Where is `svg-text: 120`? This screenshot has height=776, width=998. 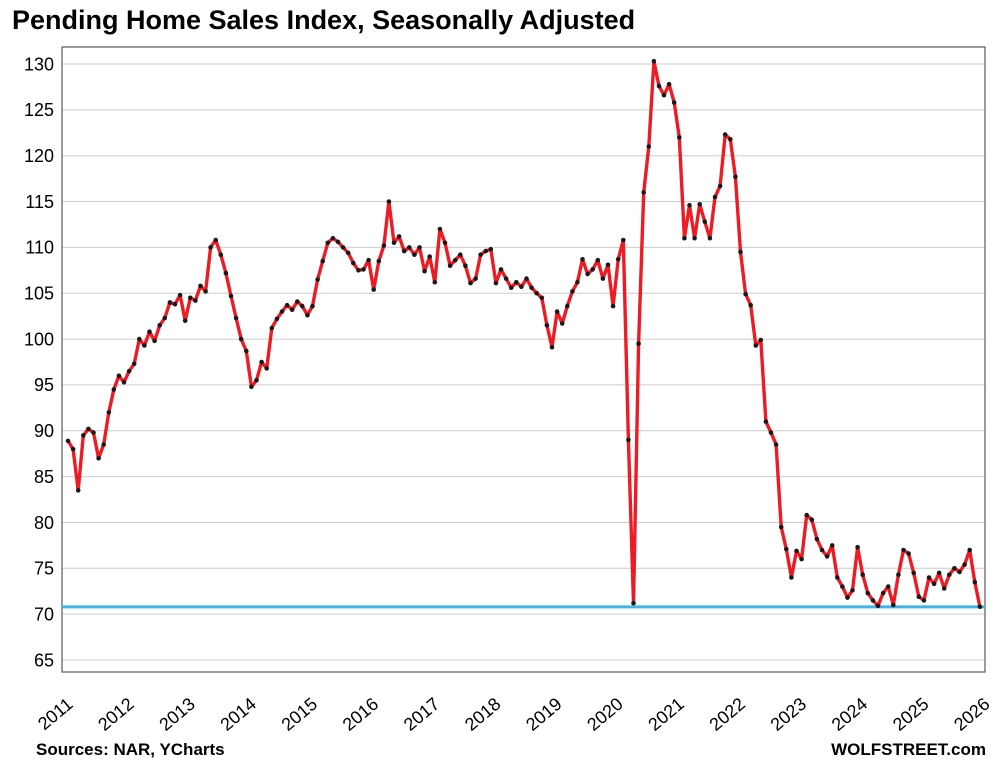 svg-text: 120 is located at coordinates (39, 156).